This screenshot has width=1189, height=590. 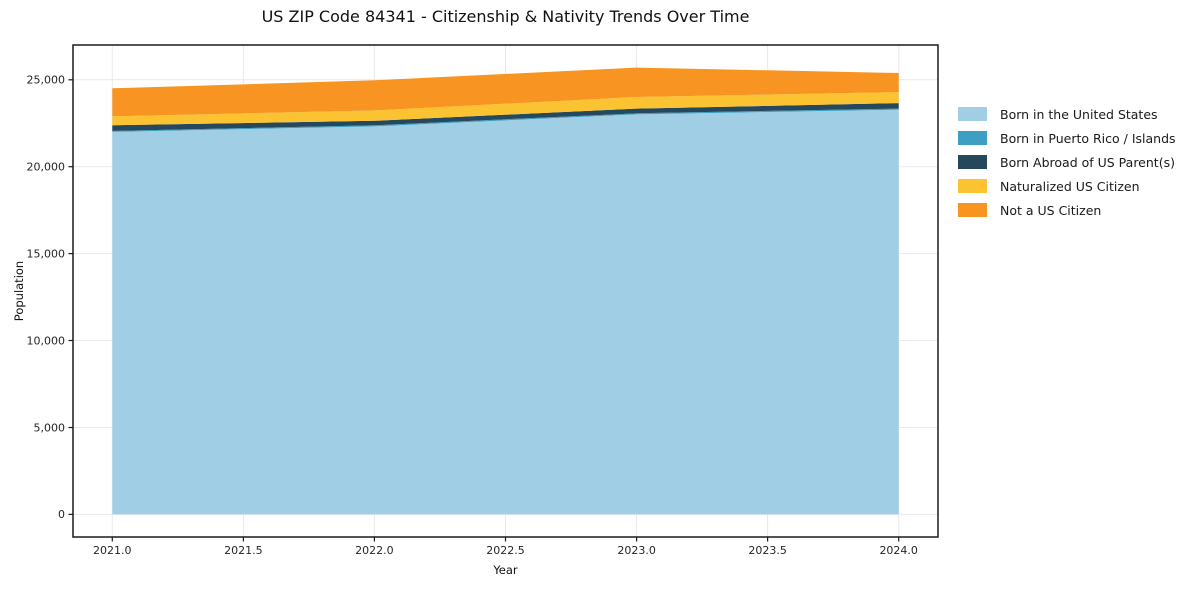 I want to click on legend-label: Naturalized US Citizen, so click(x=1070, y=186).